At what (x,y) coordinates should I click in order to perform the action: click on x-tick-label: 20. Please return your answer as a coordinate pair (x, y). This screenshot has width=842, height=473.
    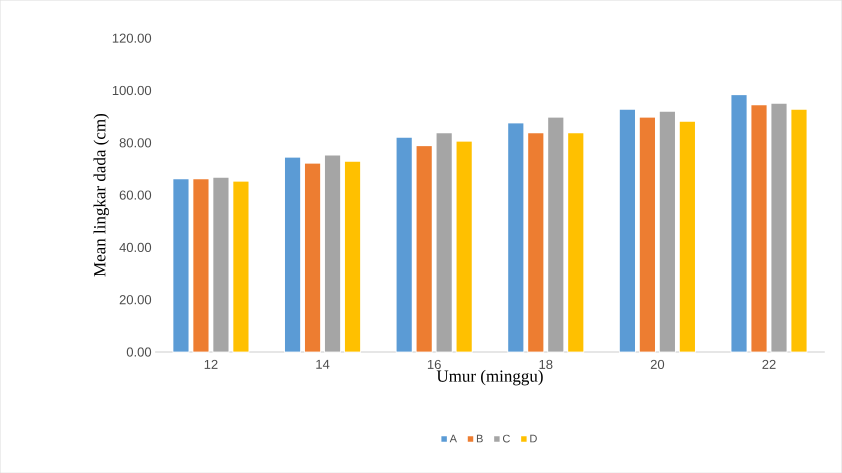
    Looking at the image, I should click on (657, 364).